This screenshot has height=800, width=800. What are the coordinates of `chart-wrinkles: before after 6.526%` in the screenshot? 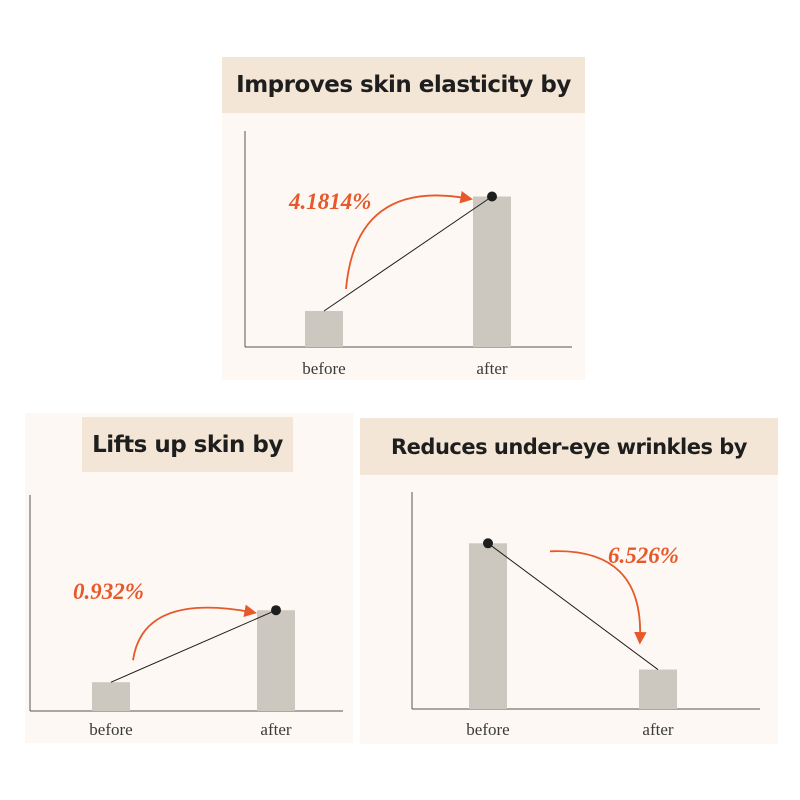 It's located at (585, 615).